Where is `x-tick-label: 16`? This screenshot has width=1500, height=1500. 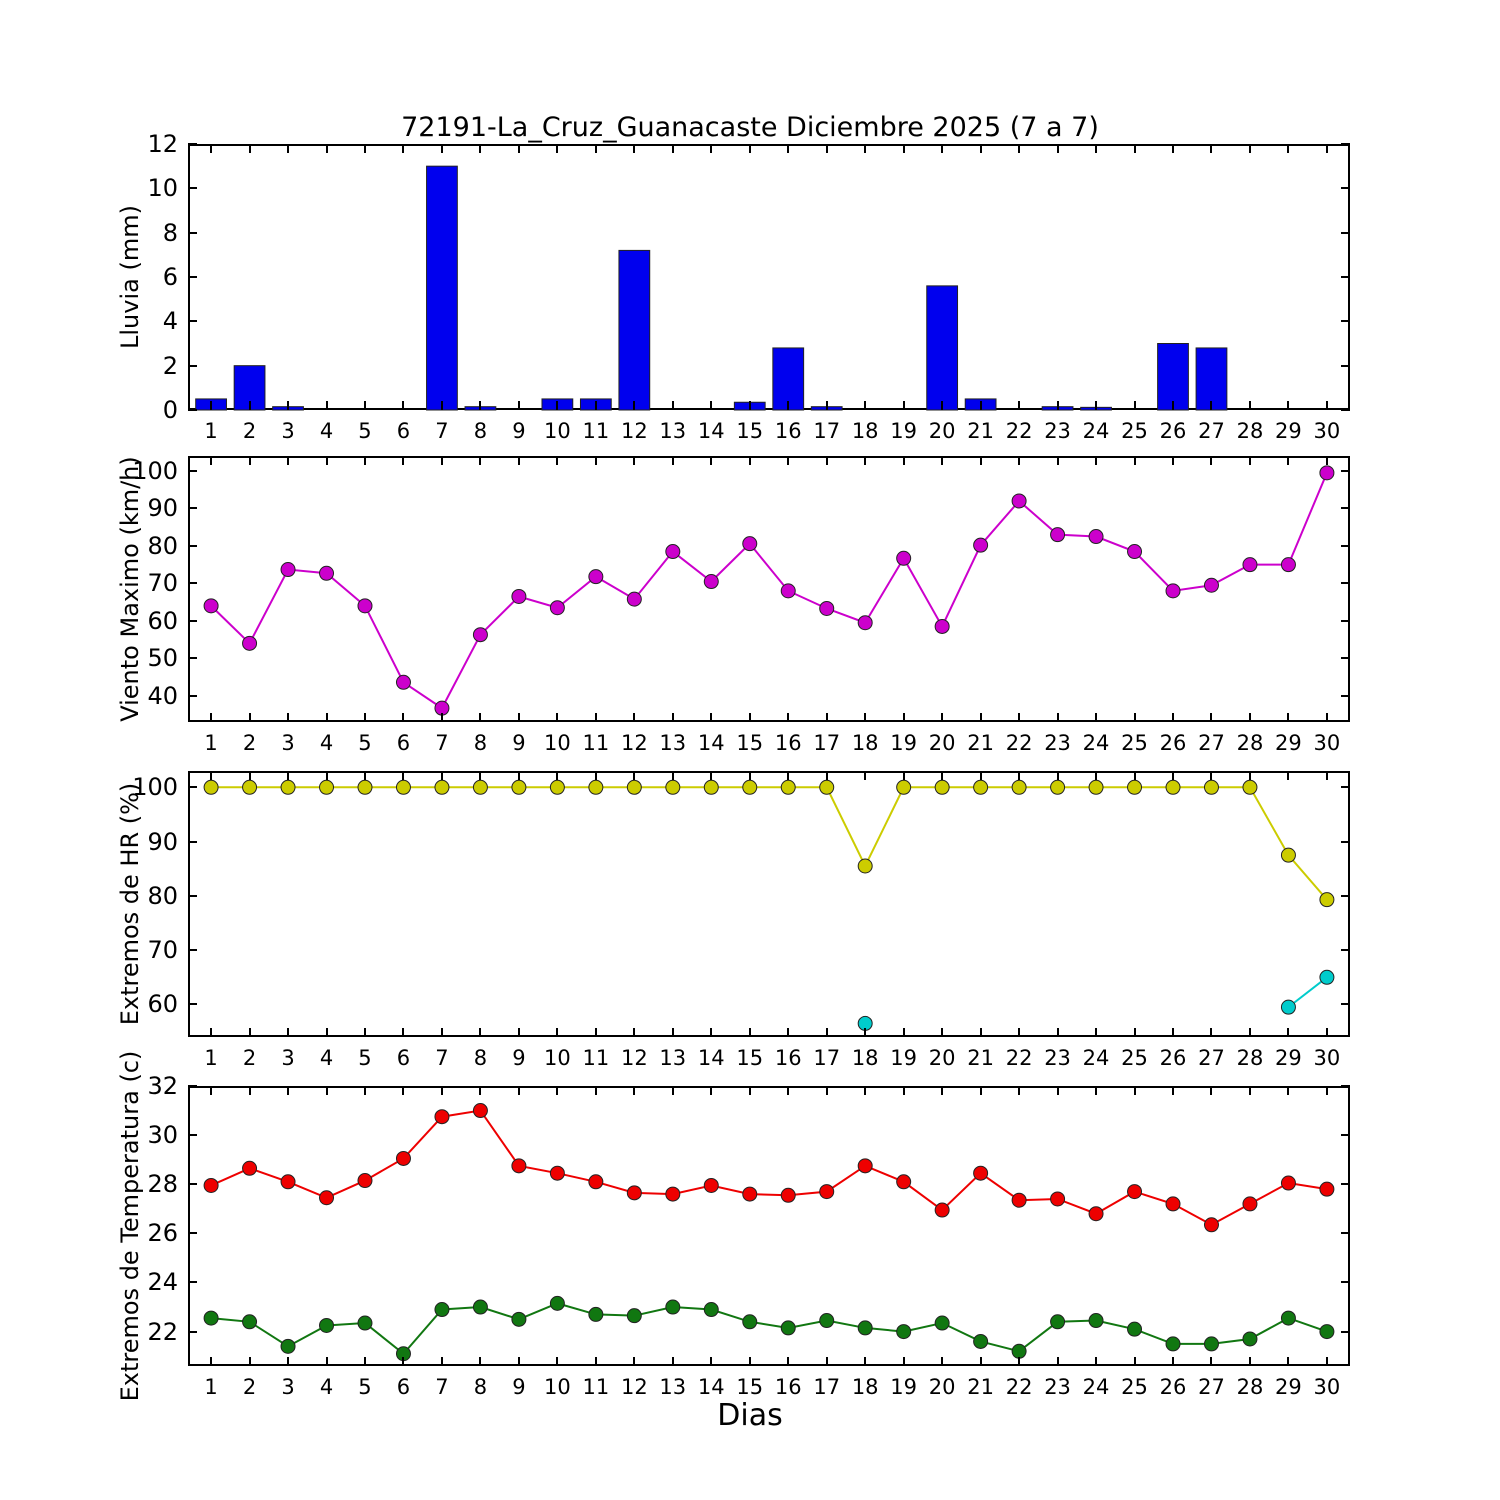 x-tick-label: 16 is located at coordinates (788, 743).